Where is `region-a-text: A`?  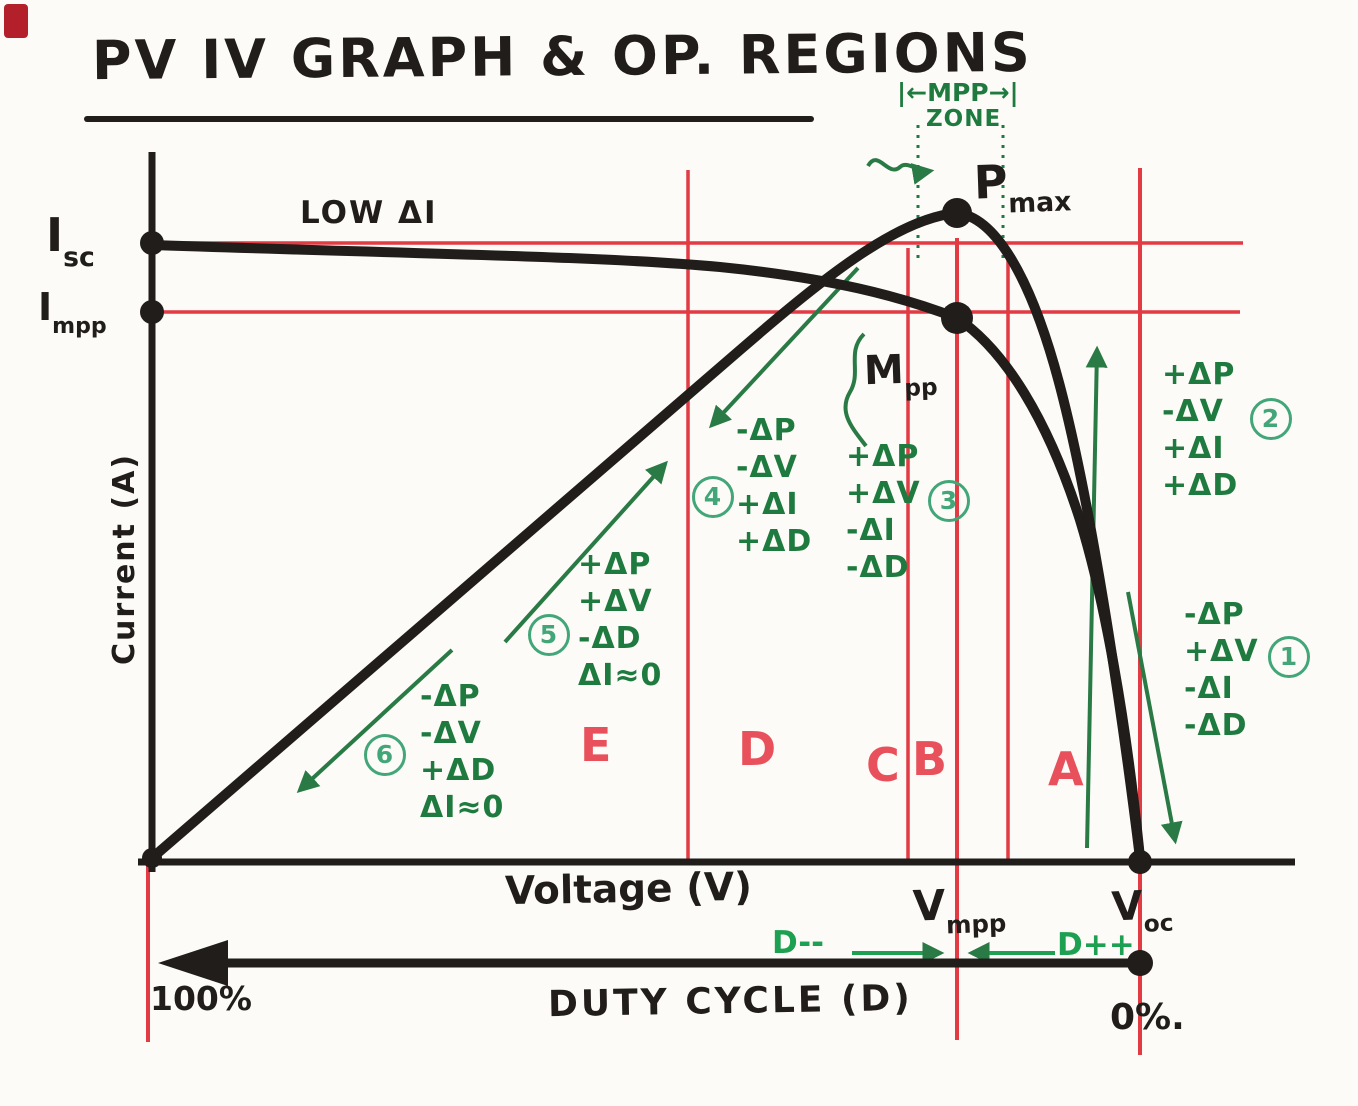 region-a-text: A is located at coordinates (1066, 769).